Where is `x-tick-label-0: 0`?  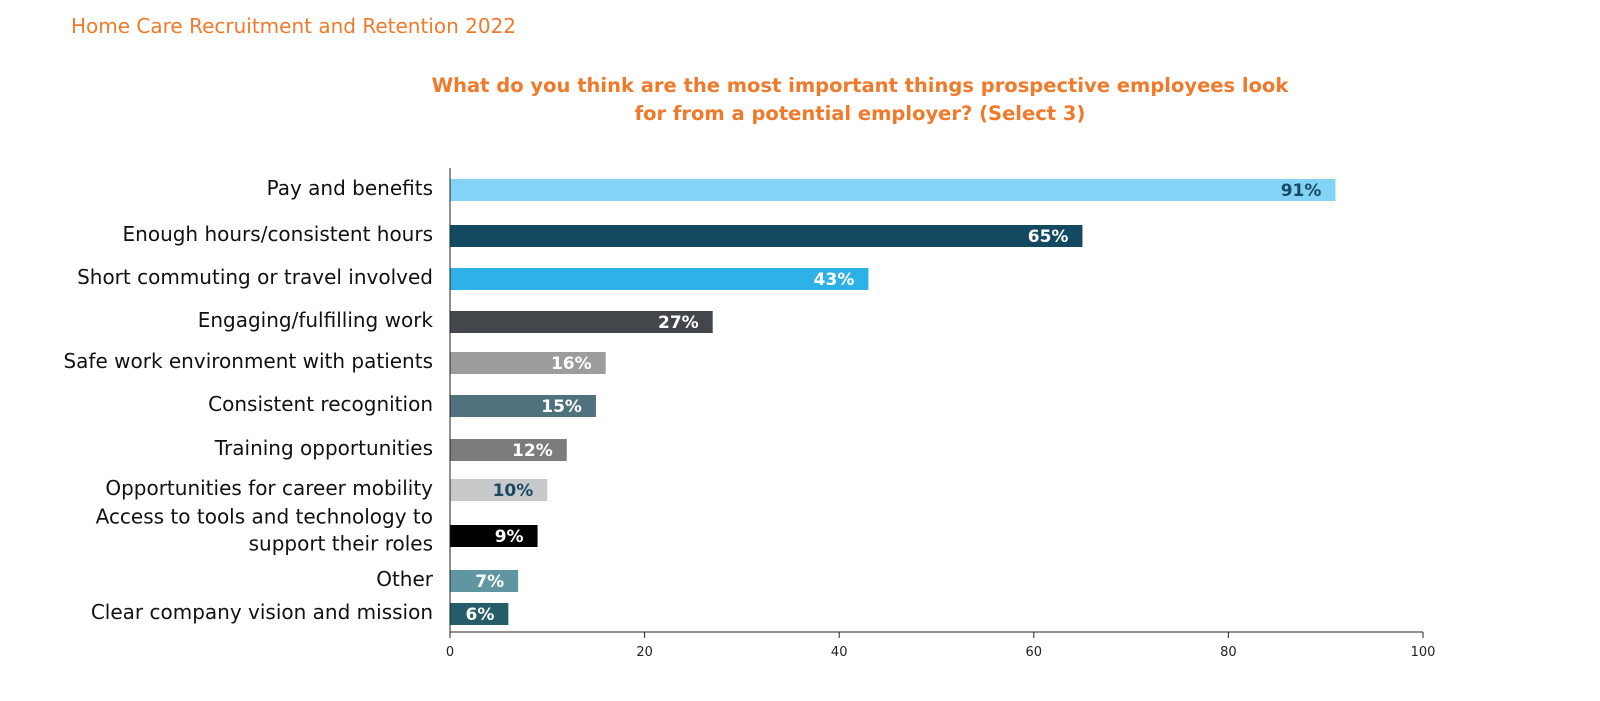 x-tick-label-0: 0 is located at coordinates (450, 652).